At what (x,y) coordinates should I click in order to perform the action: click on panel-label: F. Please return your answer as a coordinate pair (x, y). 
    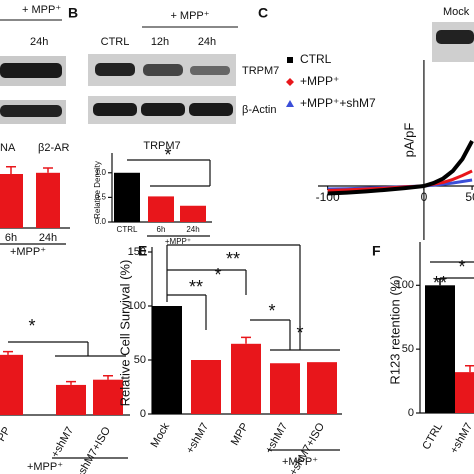
    Looking at the image, I should click on (376, 251).